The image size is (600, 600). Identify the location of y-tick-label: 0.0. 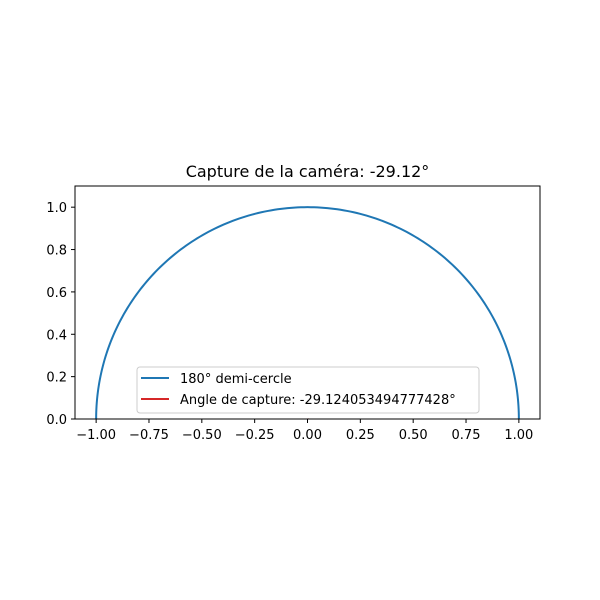
(56, 420).